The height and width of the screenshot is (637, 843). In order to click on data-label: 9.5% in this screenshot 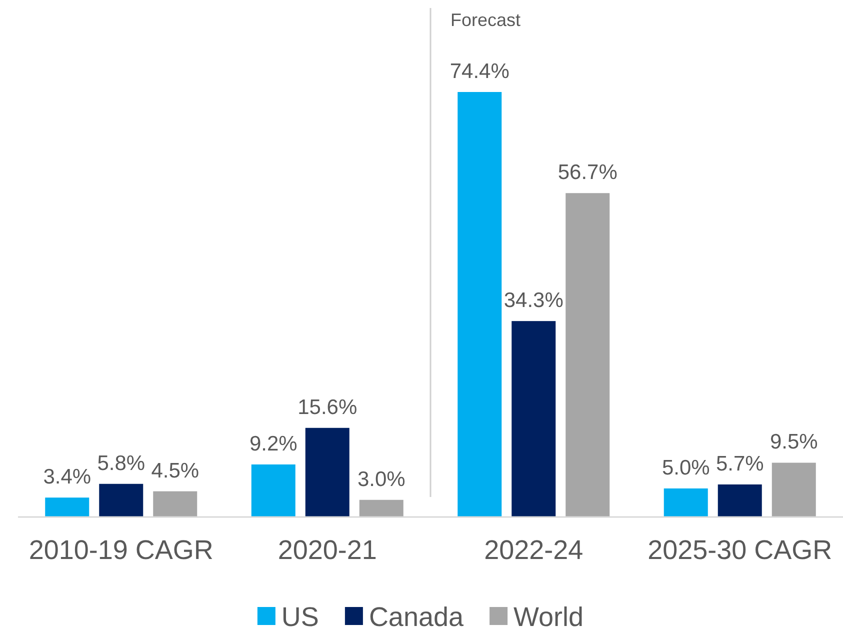, I will do `click(794, 442)`.